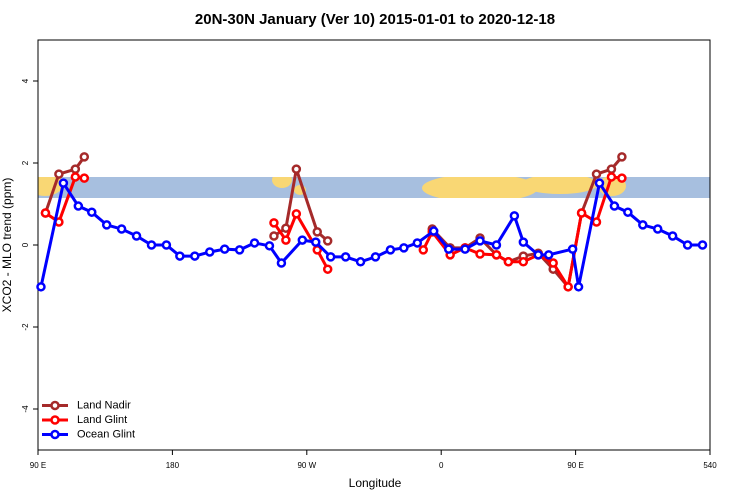  I want to click on y-tick-label: -4, so click(25, 409).